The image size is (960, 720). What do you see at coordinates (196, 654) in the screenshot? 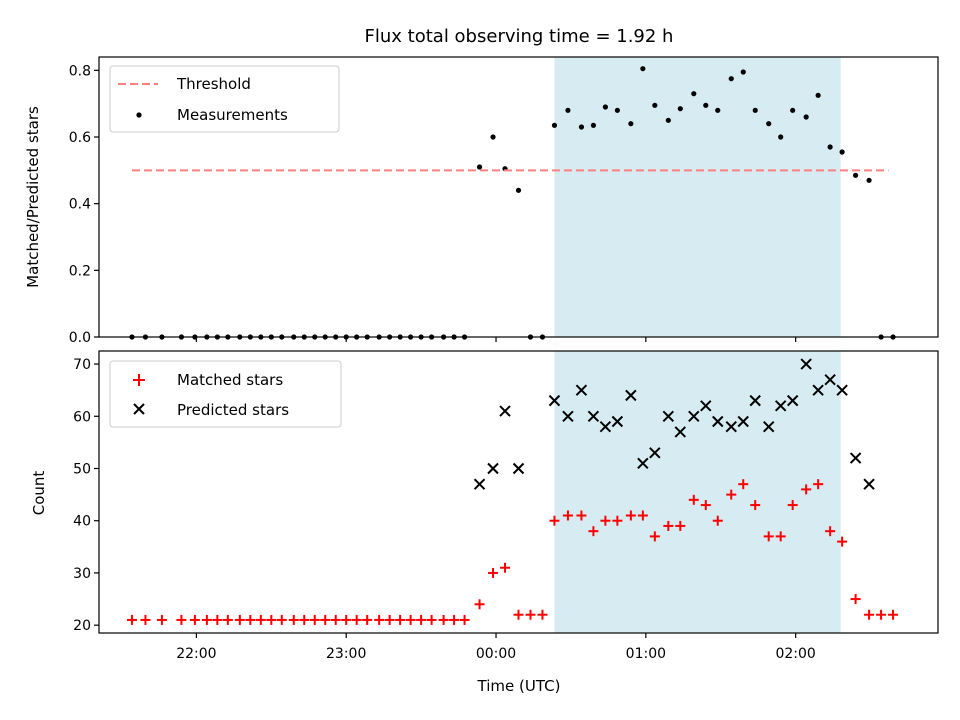
I see `x-tick-label: 22:00` at bounding box center [196, 654].